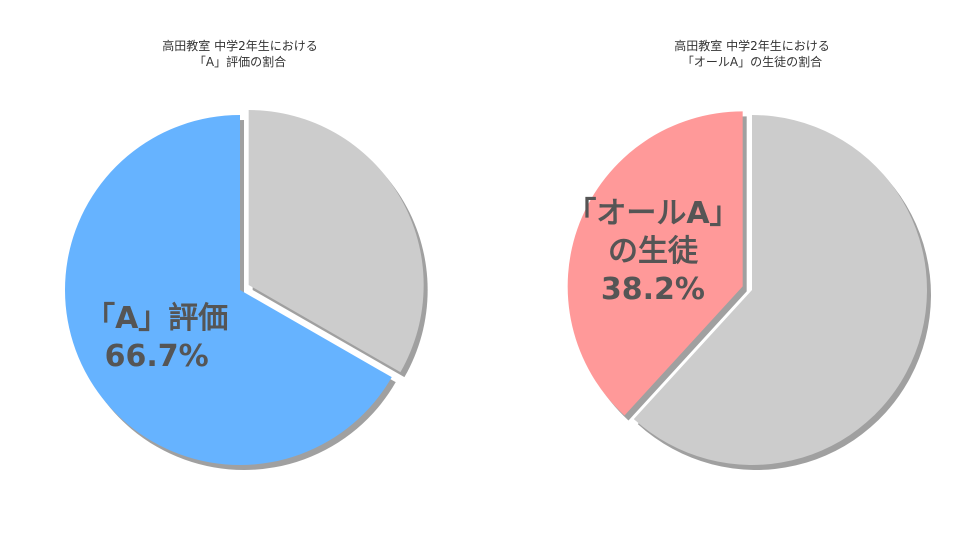 This screenshot has width=960, height=540. Describe the element at coordinates (157, 319) in the screenshot. I see `slice-label: 「A」評価` at that location.